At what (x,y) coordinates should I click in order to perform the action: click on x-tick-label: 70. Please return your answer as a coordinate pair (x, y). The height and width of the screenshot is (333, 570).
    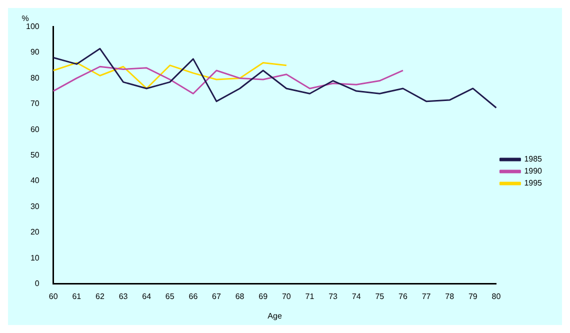
    Looking at the image, I should click on (287, 296).